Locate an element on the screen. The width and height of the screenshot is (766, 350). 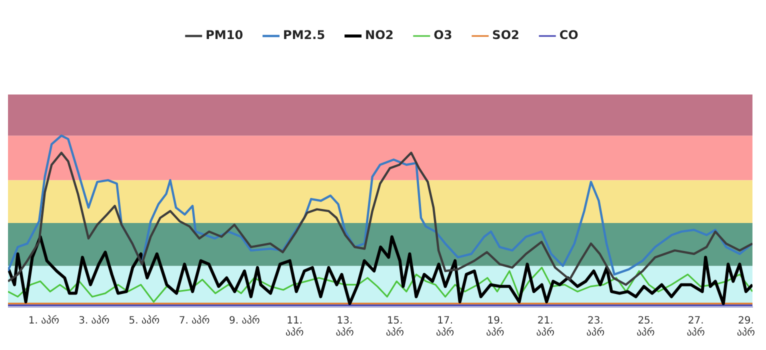
x-tick-label: 1. აპრ is located at coordinates (44, 320).